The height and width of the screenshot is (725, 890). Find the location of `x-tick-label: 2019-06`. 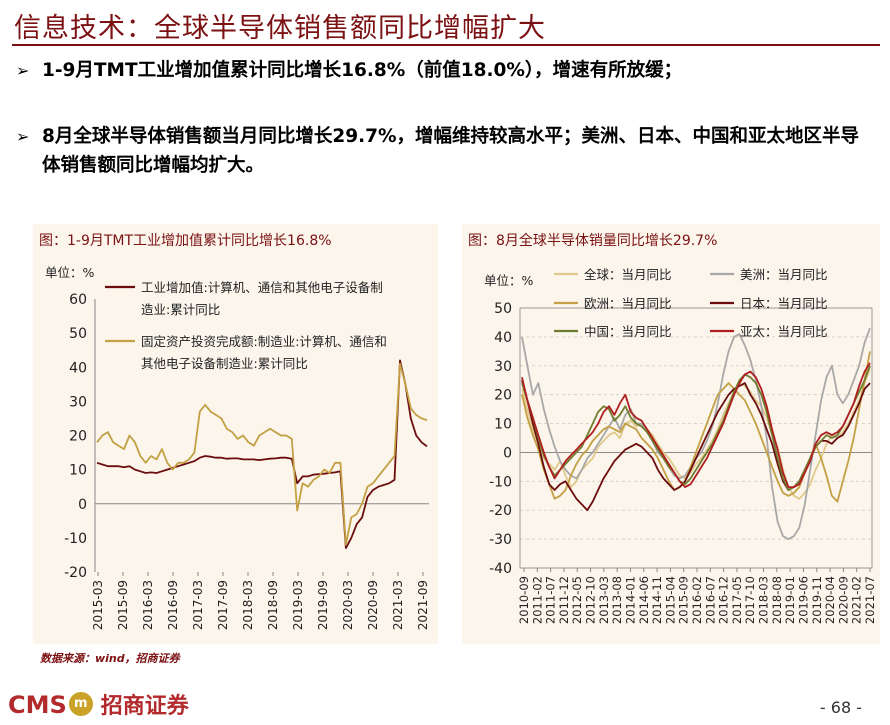

x-tick-label: 2019-06 is located at coordinates (803, 600).